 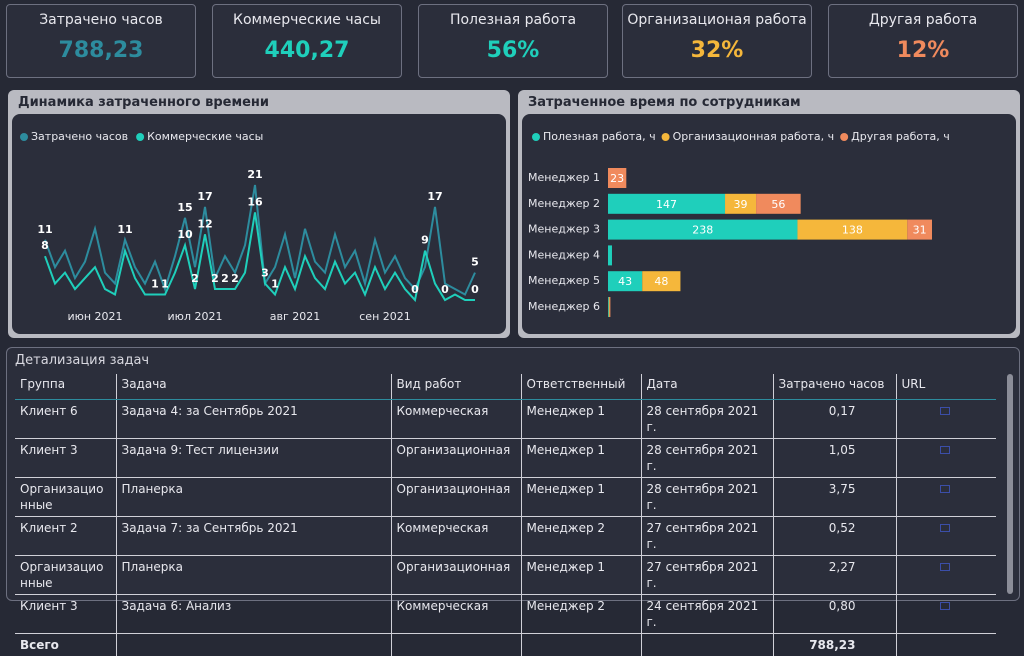 I want to click on table-cell: Планерка, so click(x=253, y=497).